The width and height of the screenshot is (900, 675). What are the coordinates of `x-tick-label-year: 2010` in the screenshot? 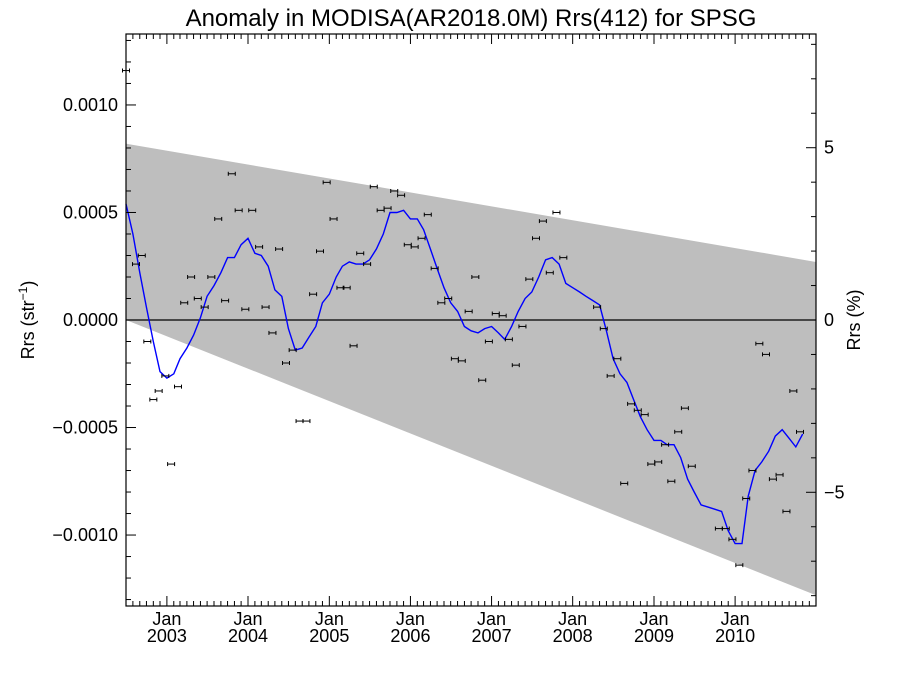 It's located at (735, 636).